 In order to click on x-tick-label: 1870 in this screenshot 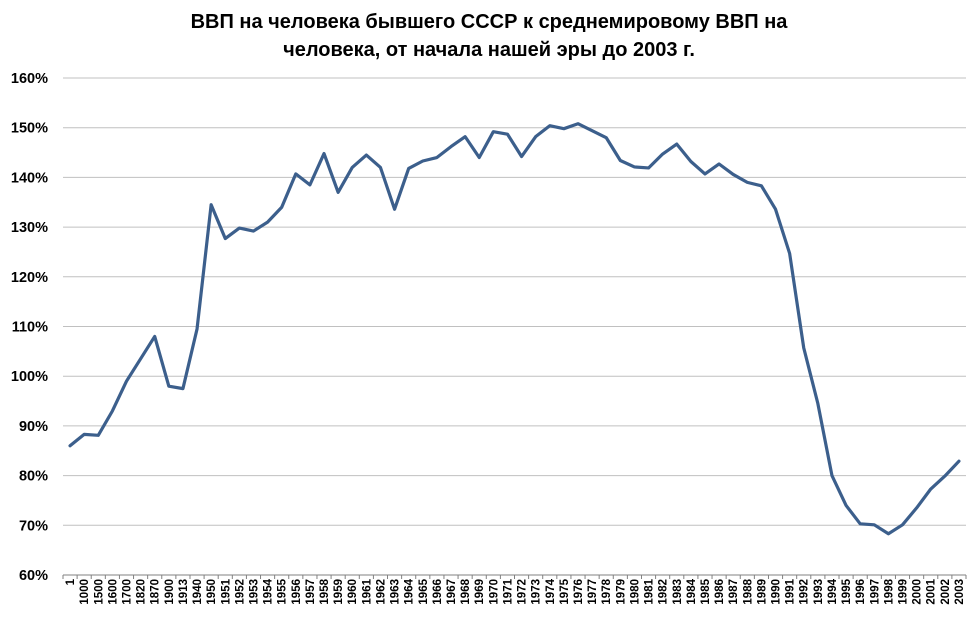, I will do `click(156, 592)`.